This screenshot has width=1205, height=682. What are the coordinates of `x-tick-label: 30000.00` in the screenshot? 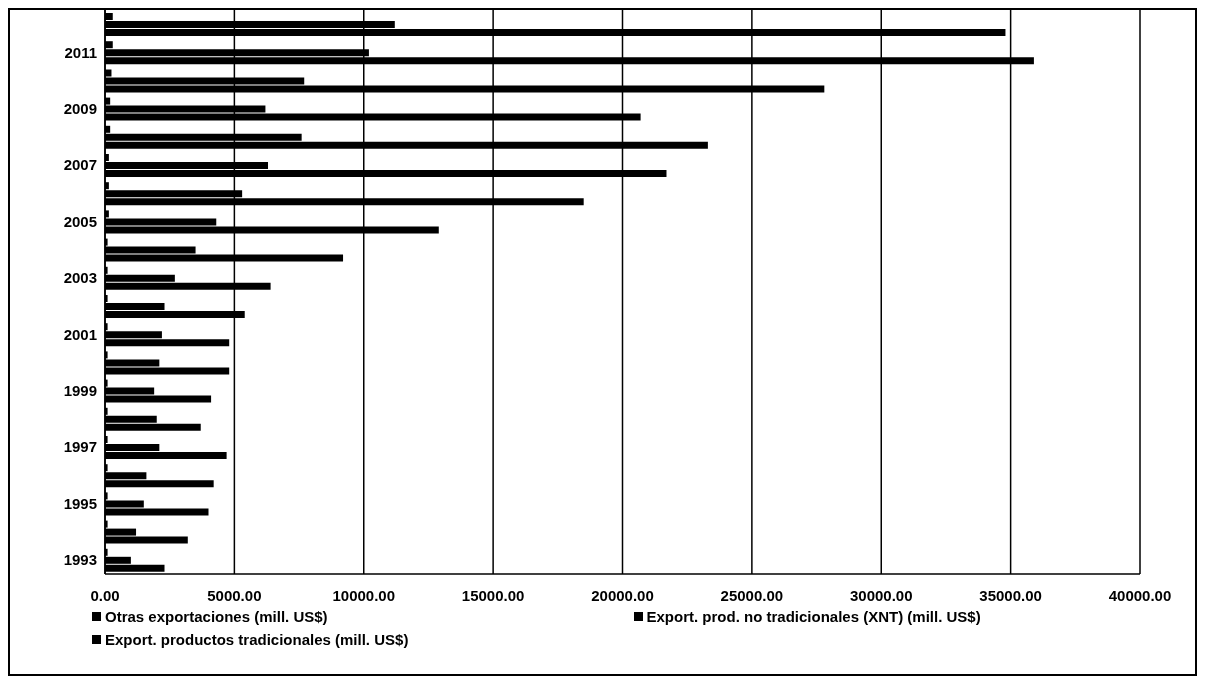 It's located at (881, 595).